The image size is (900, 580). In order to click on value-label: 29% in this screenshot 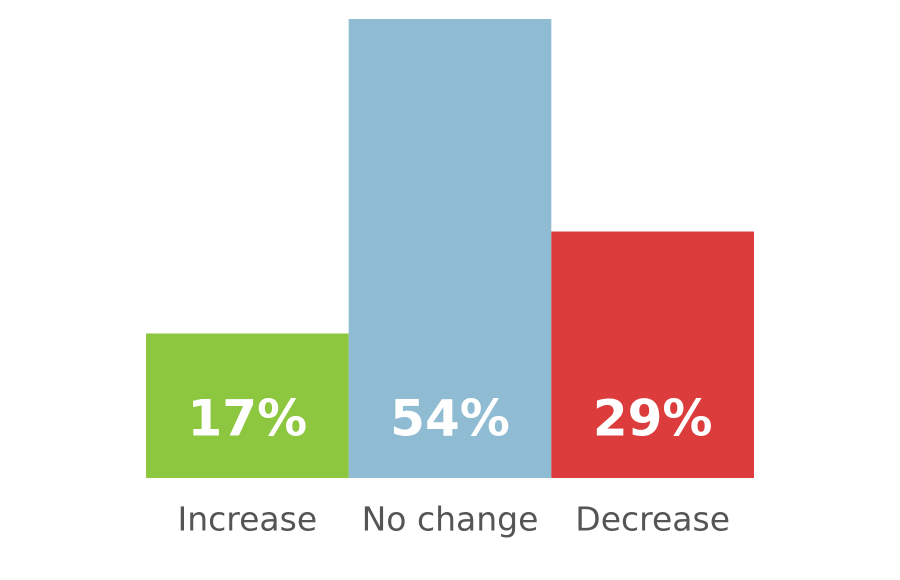, I will do `click(653, 419)`.